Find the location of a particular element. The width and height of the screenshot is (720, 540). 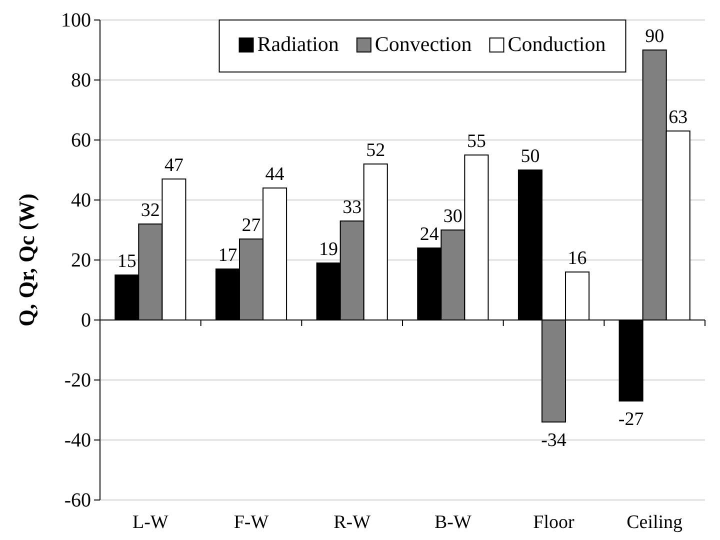

data-label: 17 is located at coordinates (228, 255).